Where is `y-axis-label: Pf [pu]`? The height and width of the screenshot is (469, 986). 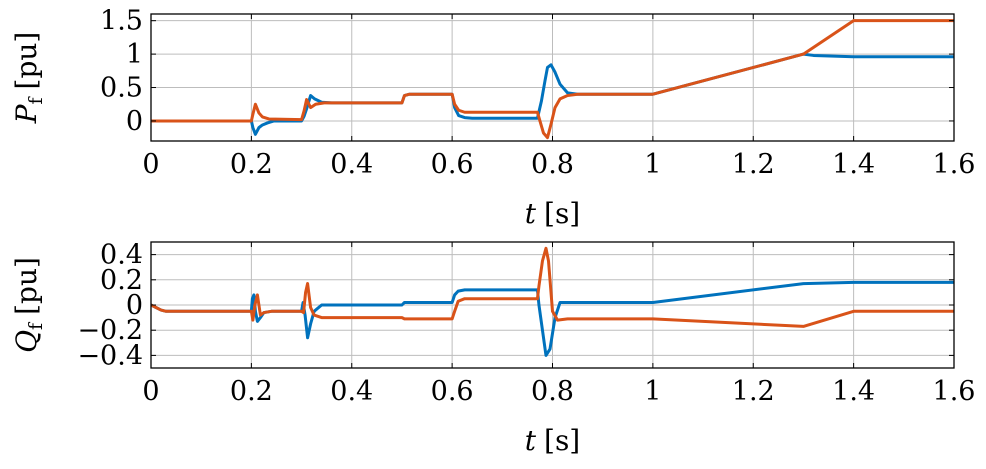
y-axis-label: Pf [pu] is located at coordinates (28, 78).